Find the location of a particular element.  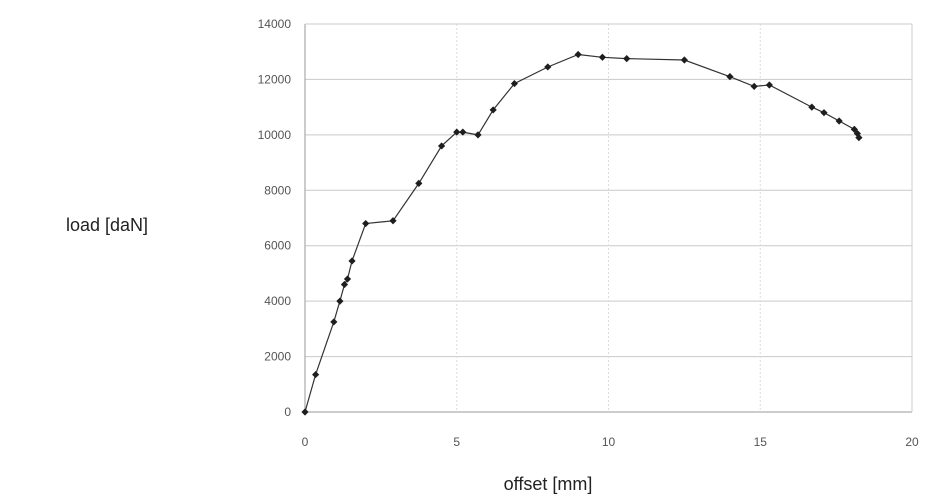

y-tick-label-12000: 12000 is located at coordinates (275, 79).